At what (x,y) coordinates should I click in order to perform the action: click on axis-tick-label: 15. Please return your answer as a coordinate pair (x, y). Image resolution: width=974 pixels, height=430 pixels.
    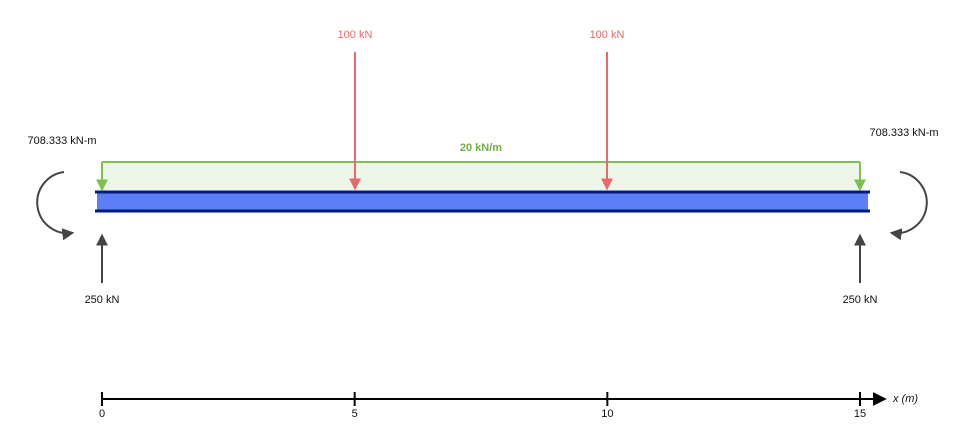
    Looking at the image, I should click on (860, 414).